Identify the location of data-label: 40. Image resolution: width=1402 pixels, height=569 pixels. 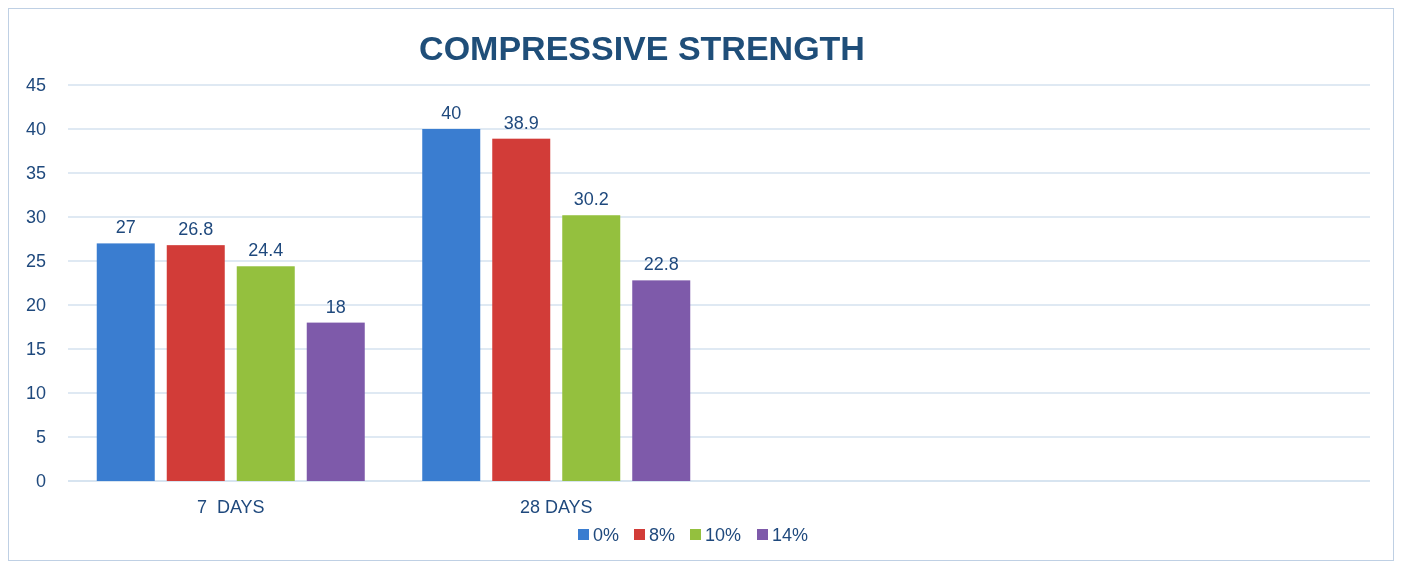
(451, 113).